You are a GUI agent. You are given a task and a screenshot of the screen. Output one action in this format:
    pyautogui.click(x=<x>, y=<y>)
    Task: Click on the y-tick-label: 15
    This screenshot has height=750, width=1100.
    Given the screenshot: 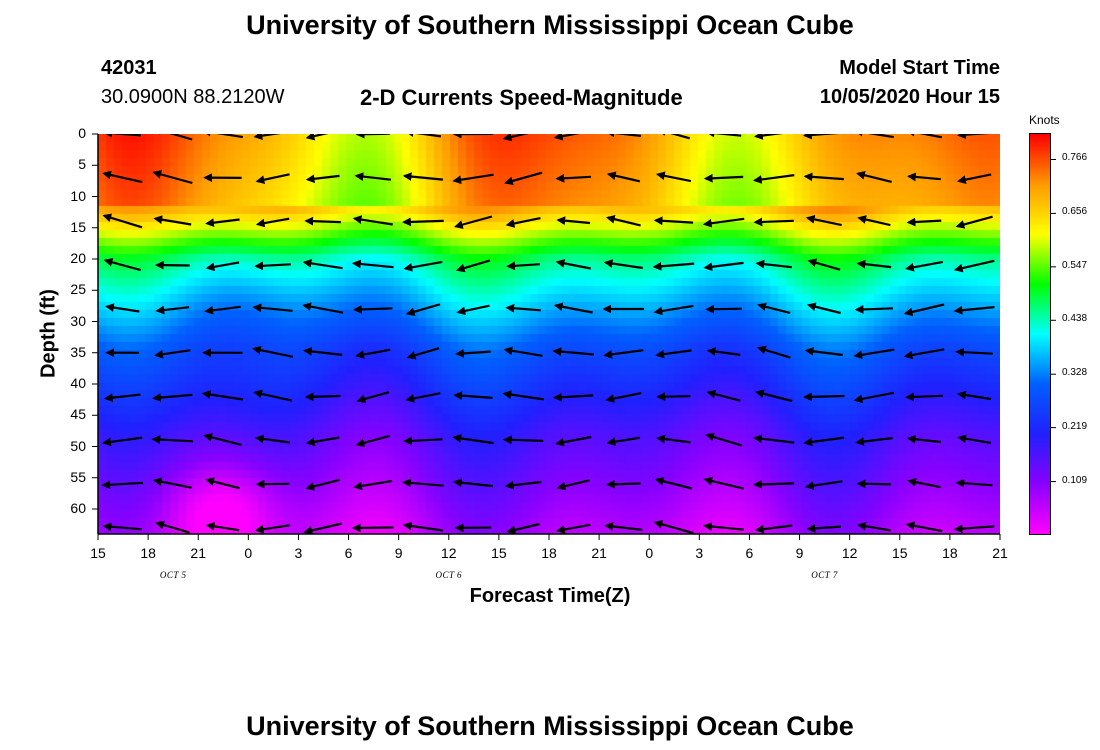 What is the action you would take?
    pyautogui.click(x=78, y=226)
    